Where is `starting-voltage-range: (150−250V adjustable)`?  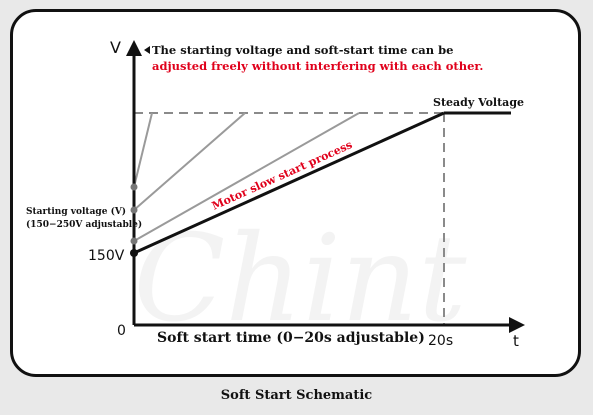
starting-voltage-range: (150−250V adjustable) is located at coordinates (84, 224).